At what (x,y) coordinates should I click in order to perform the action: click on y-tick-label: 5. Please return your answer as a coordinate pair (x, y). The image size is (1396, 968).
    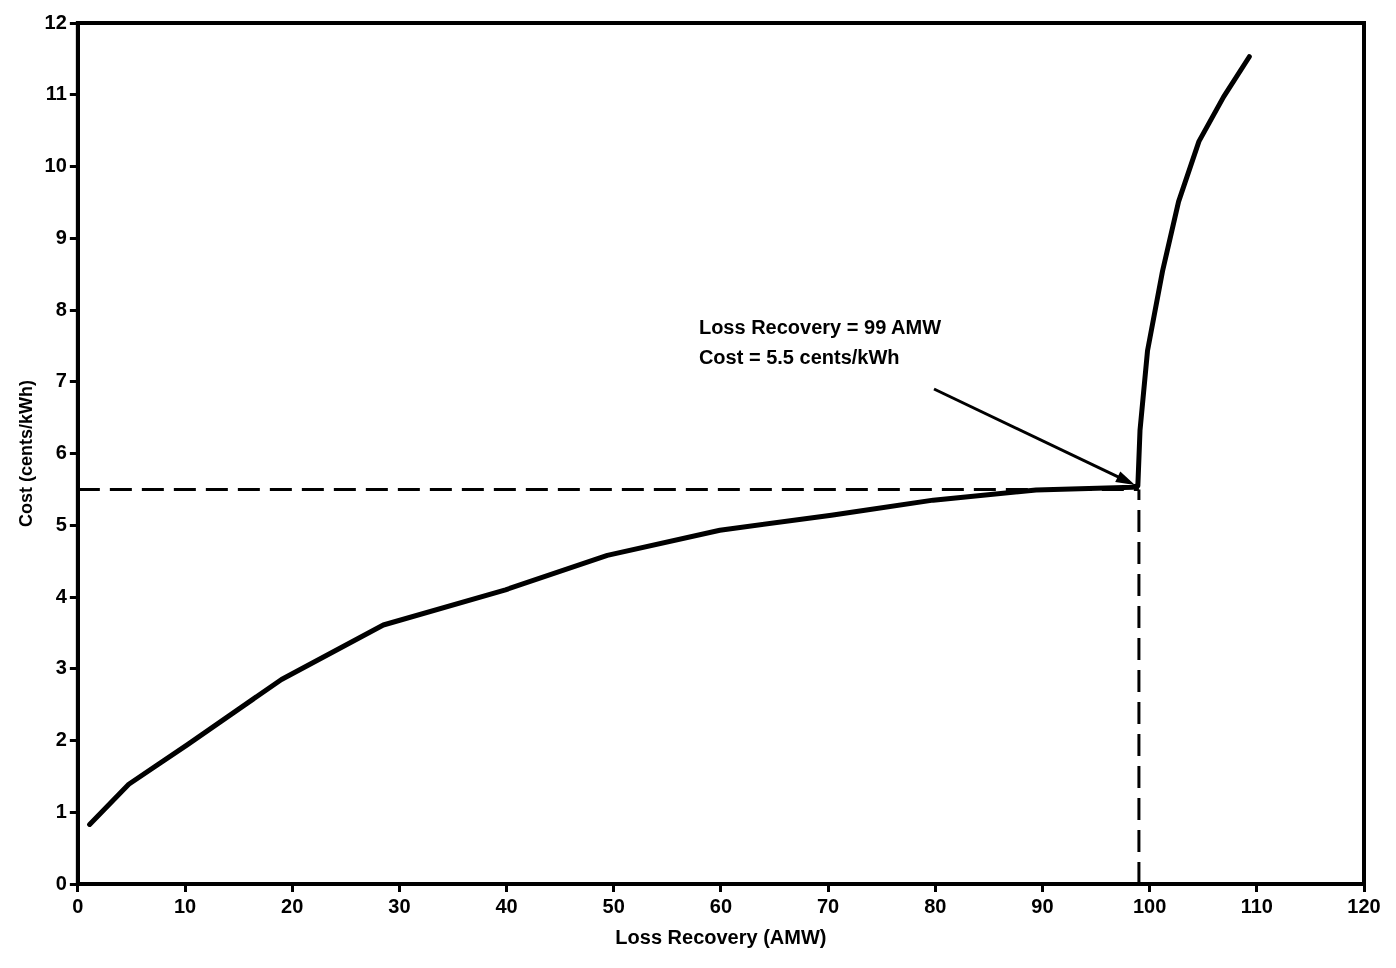
    Looking at the image, I should click on (61, 523).